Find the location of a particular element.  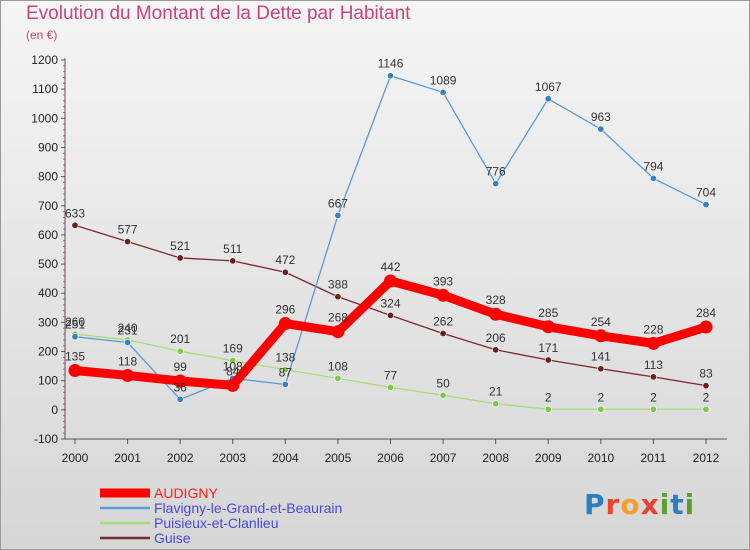

data-label: 1089 is located at coordinates (443, 80).